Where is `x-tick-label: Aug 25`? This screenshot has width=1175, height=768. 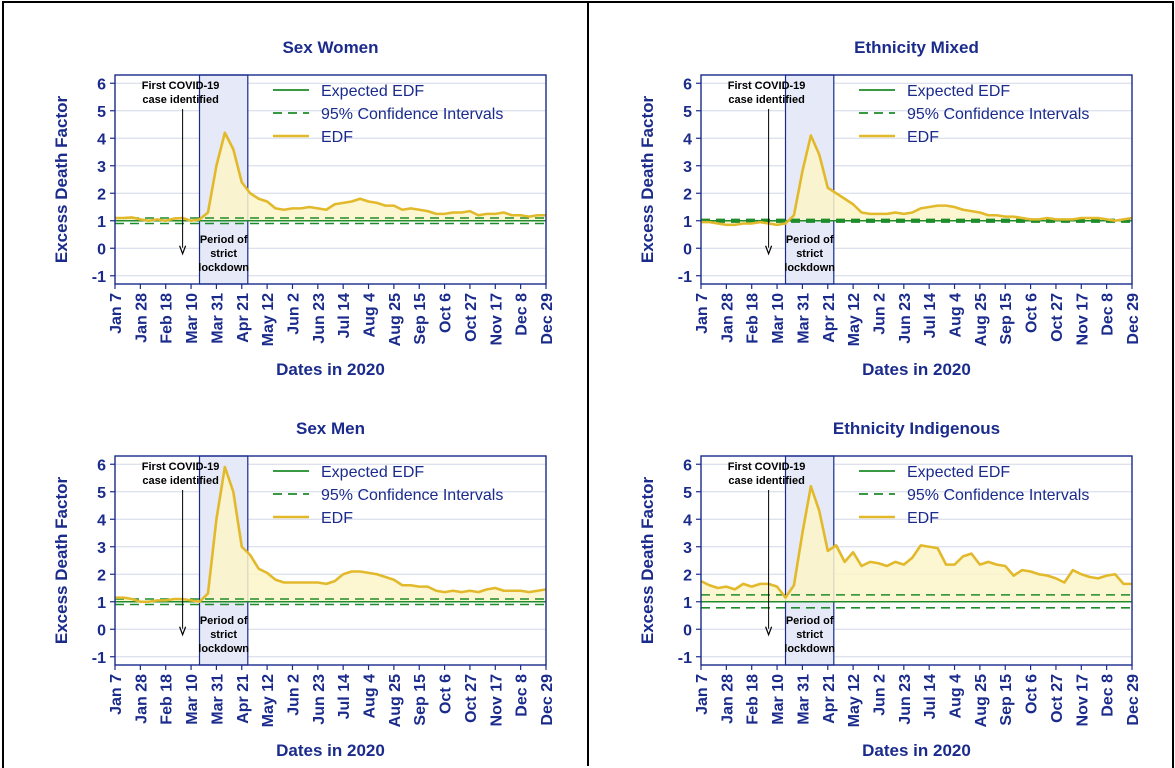 x-tick-label: Aug 25 is located at coordinates (395, 319).